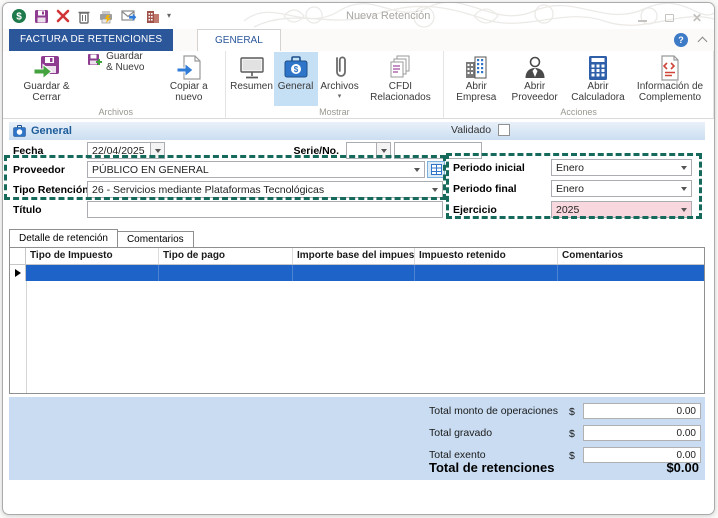  I want to click on open-proveedor-catalog-button, so click(436, 169).